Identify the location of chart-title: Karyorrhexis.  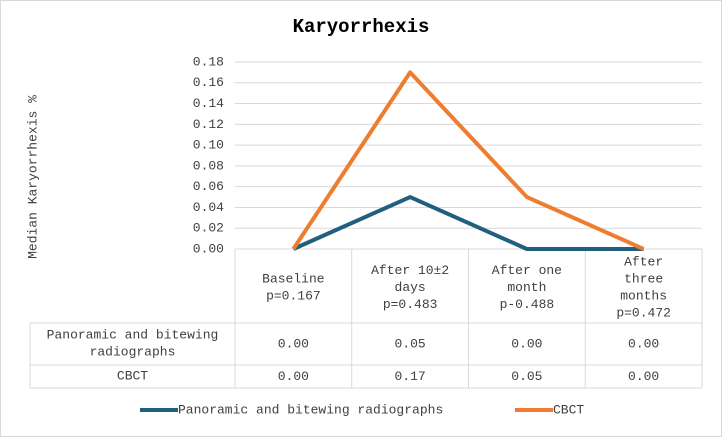
(361, 27).